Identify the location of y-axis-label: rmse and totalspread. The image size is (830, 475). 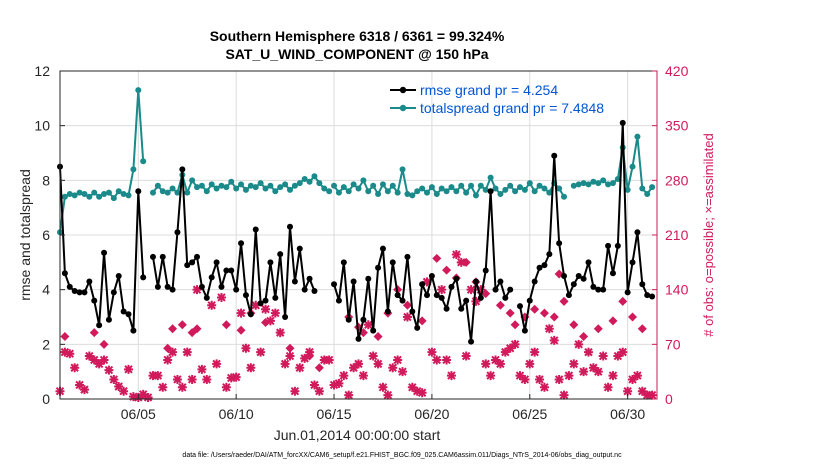
(25, 235).